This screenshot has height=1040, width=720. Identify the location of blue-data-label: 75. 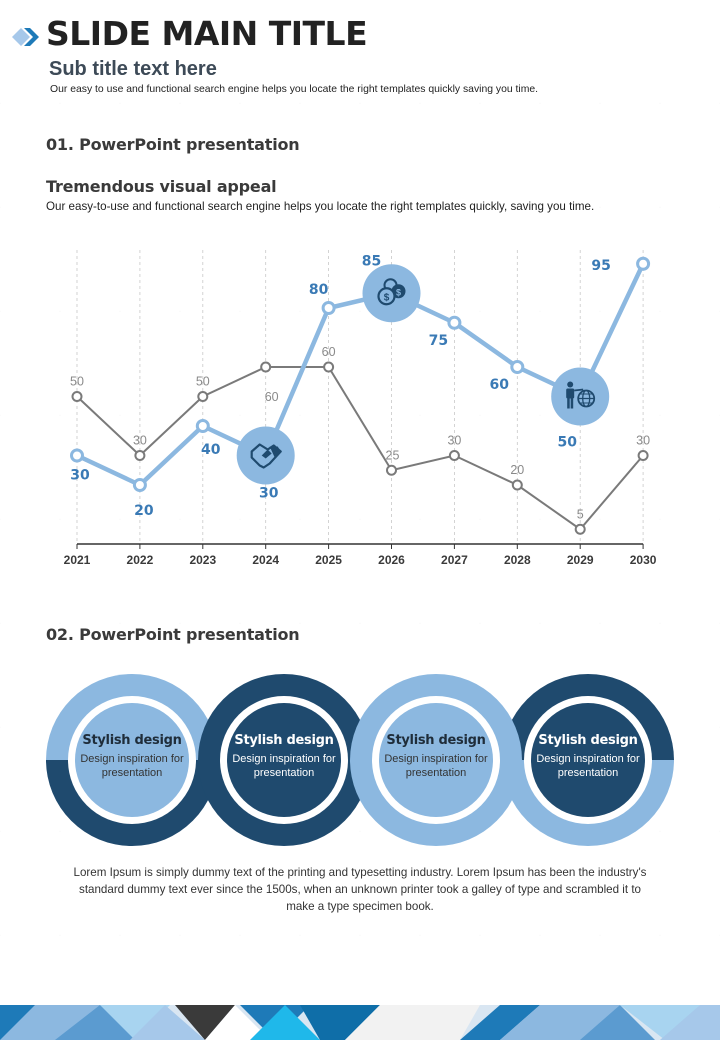
(438, 341).